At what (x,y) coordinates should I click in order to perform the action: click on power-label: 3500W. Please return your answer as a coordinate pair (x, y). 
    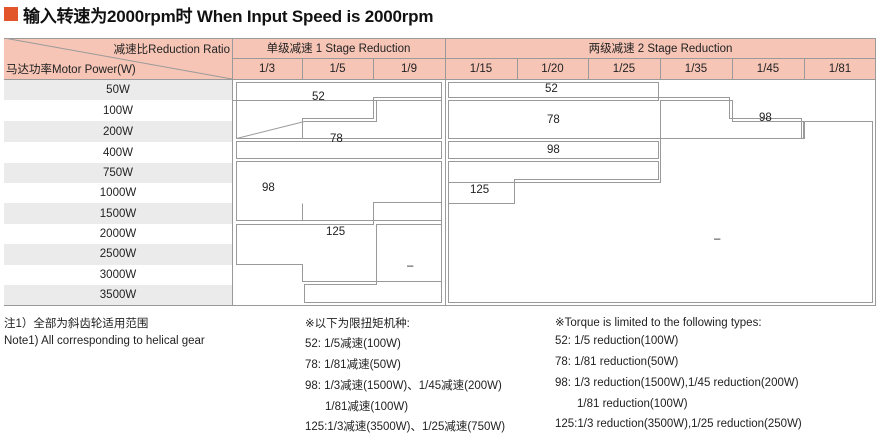
    Looking at the image, I should click on (118, 295).